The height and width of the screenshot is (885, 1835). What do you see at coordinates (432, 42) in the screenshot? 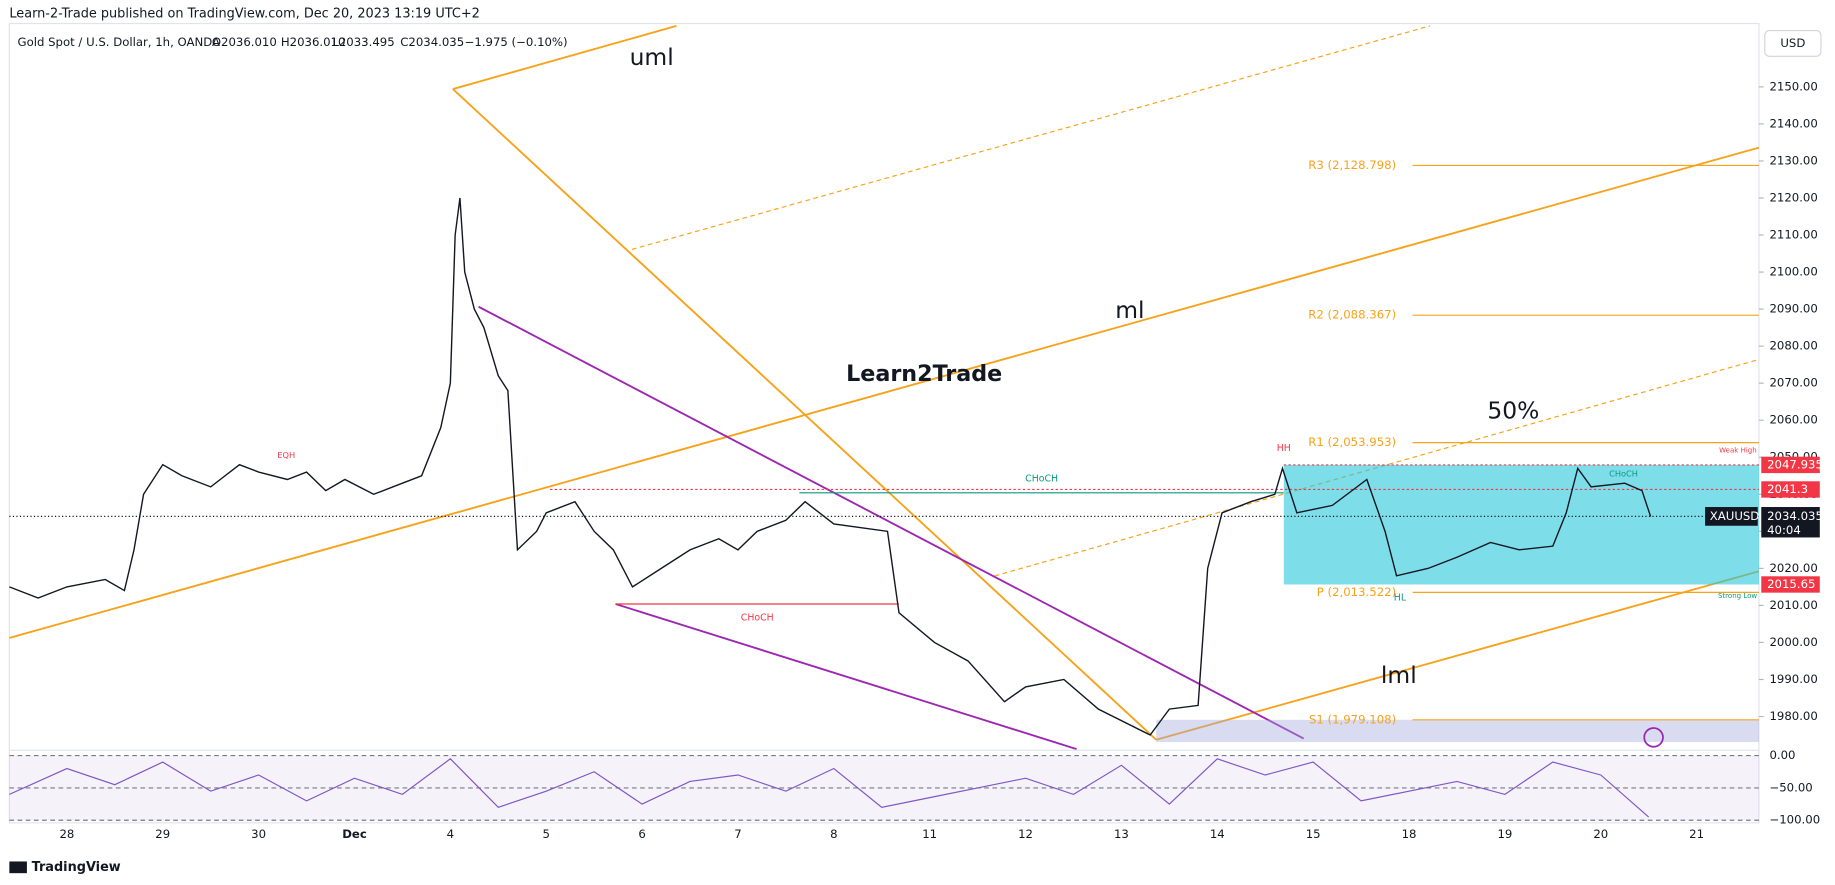
I see `close: C2034.035` at bounding box center [432, 42].